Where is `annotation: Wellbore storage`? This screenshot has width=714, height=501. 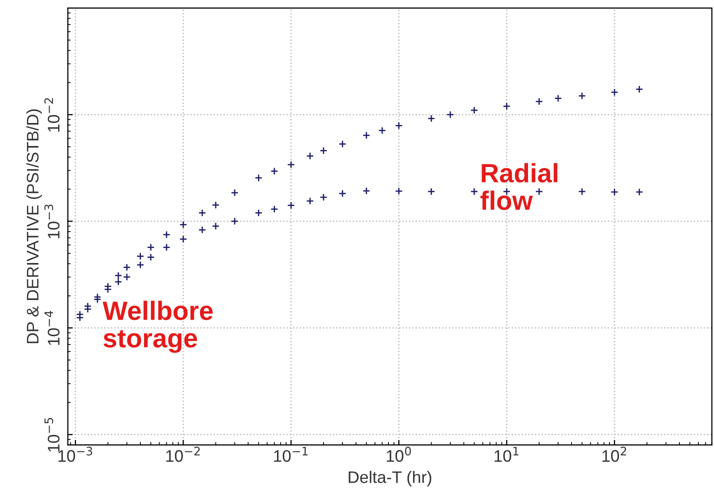
annotation: Wellbore storage is located at coordinates (157, 326).